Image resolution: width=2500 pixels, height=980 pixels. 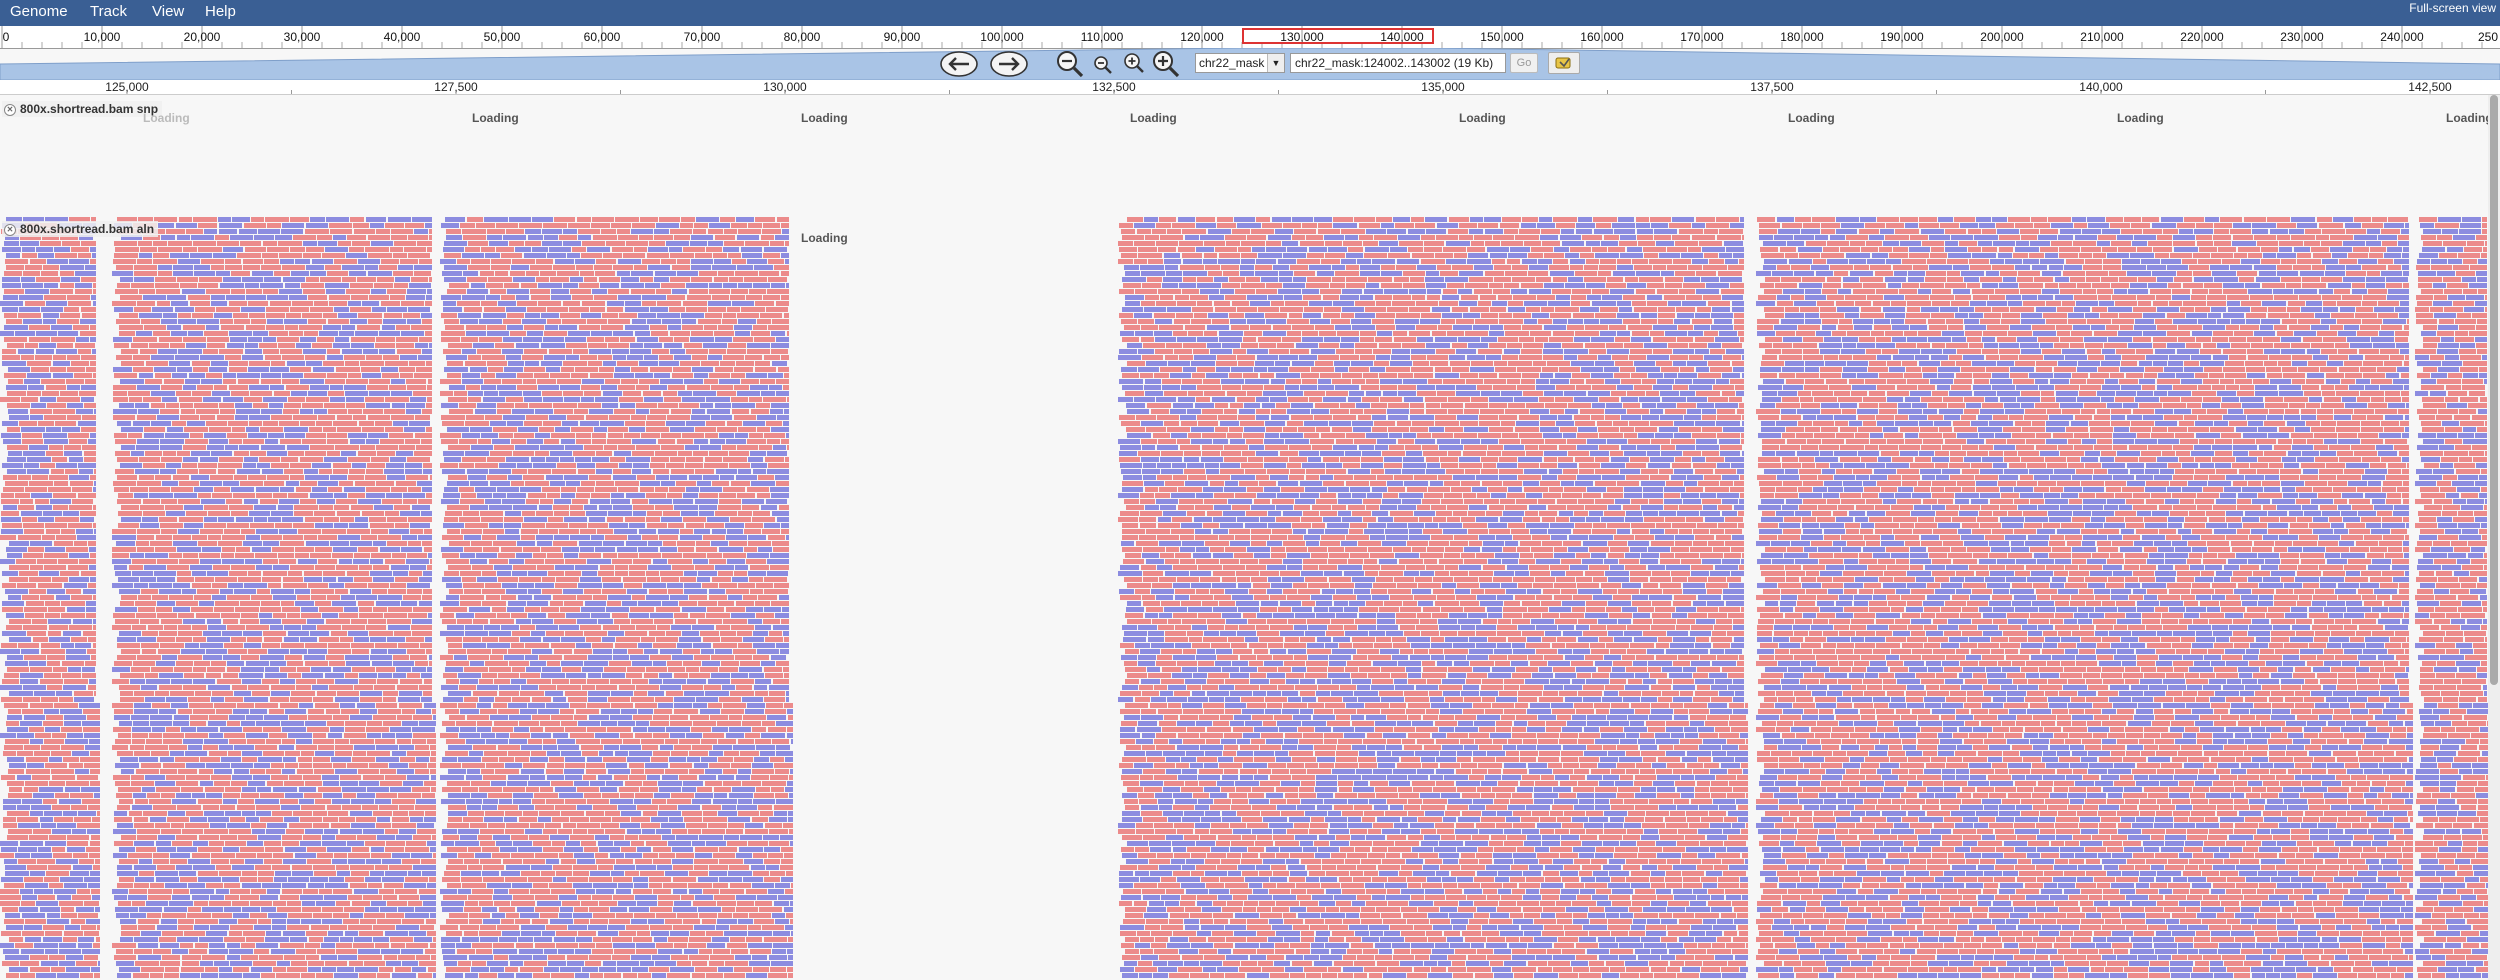 What do you see at coordinates (168, 11) in the screenshot?
I see `menu-view: View` at bounding box center [168, 11].